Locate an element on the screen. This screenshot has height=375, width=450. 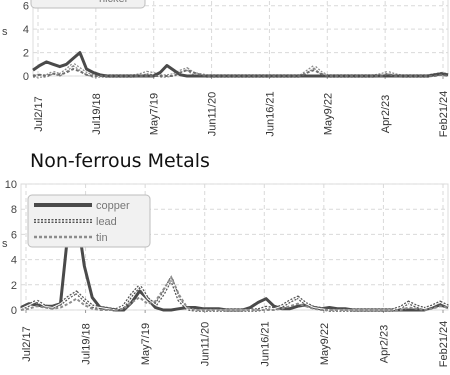
legend-box is located at coordinates (88, 4).